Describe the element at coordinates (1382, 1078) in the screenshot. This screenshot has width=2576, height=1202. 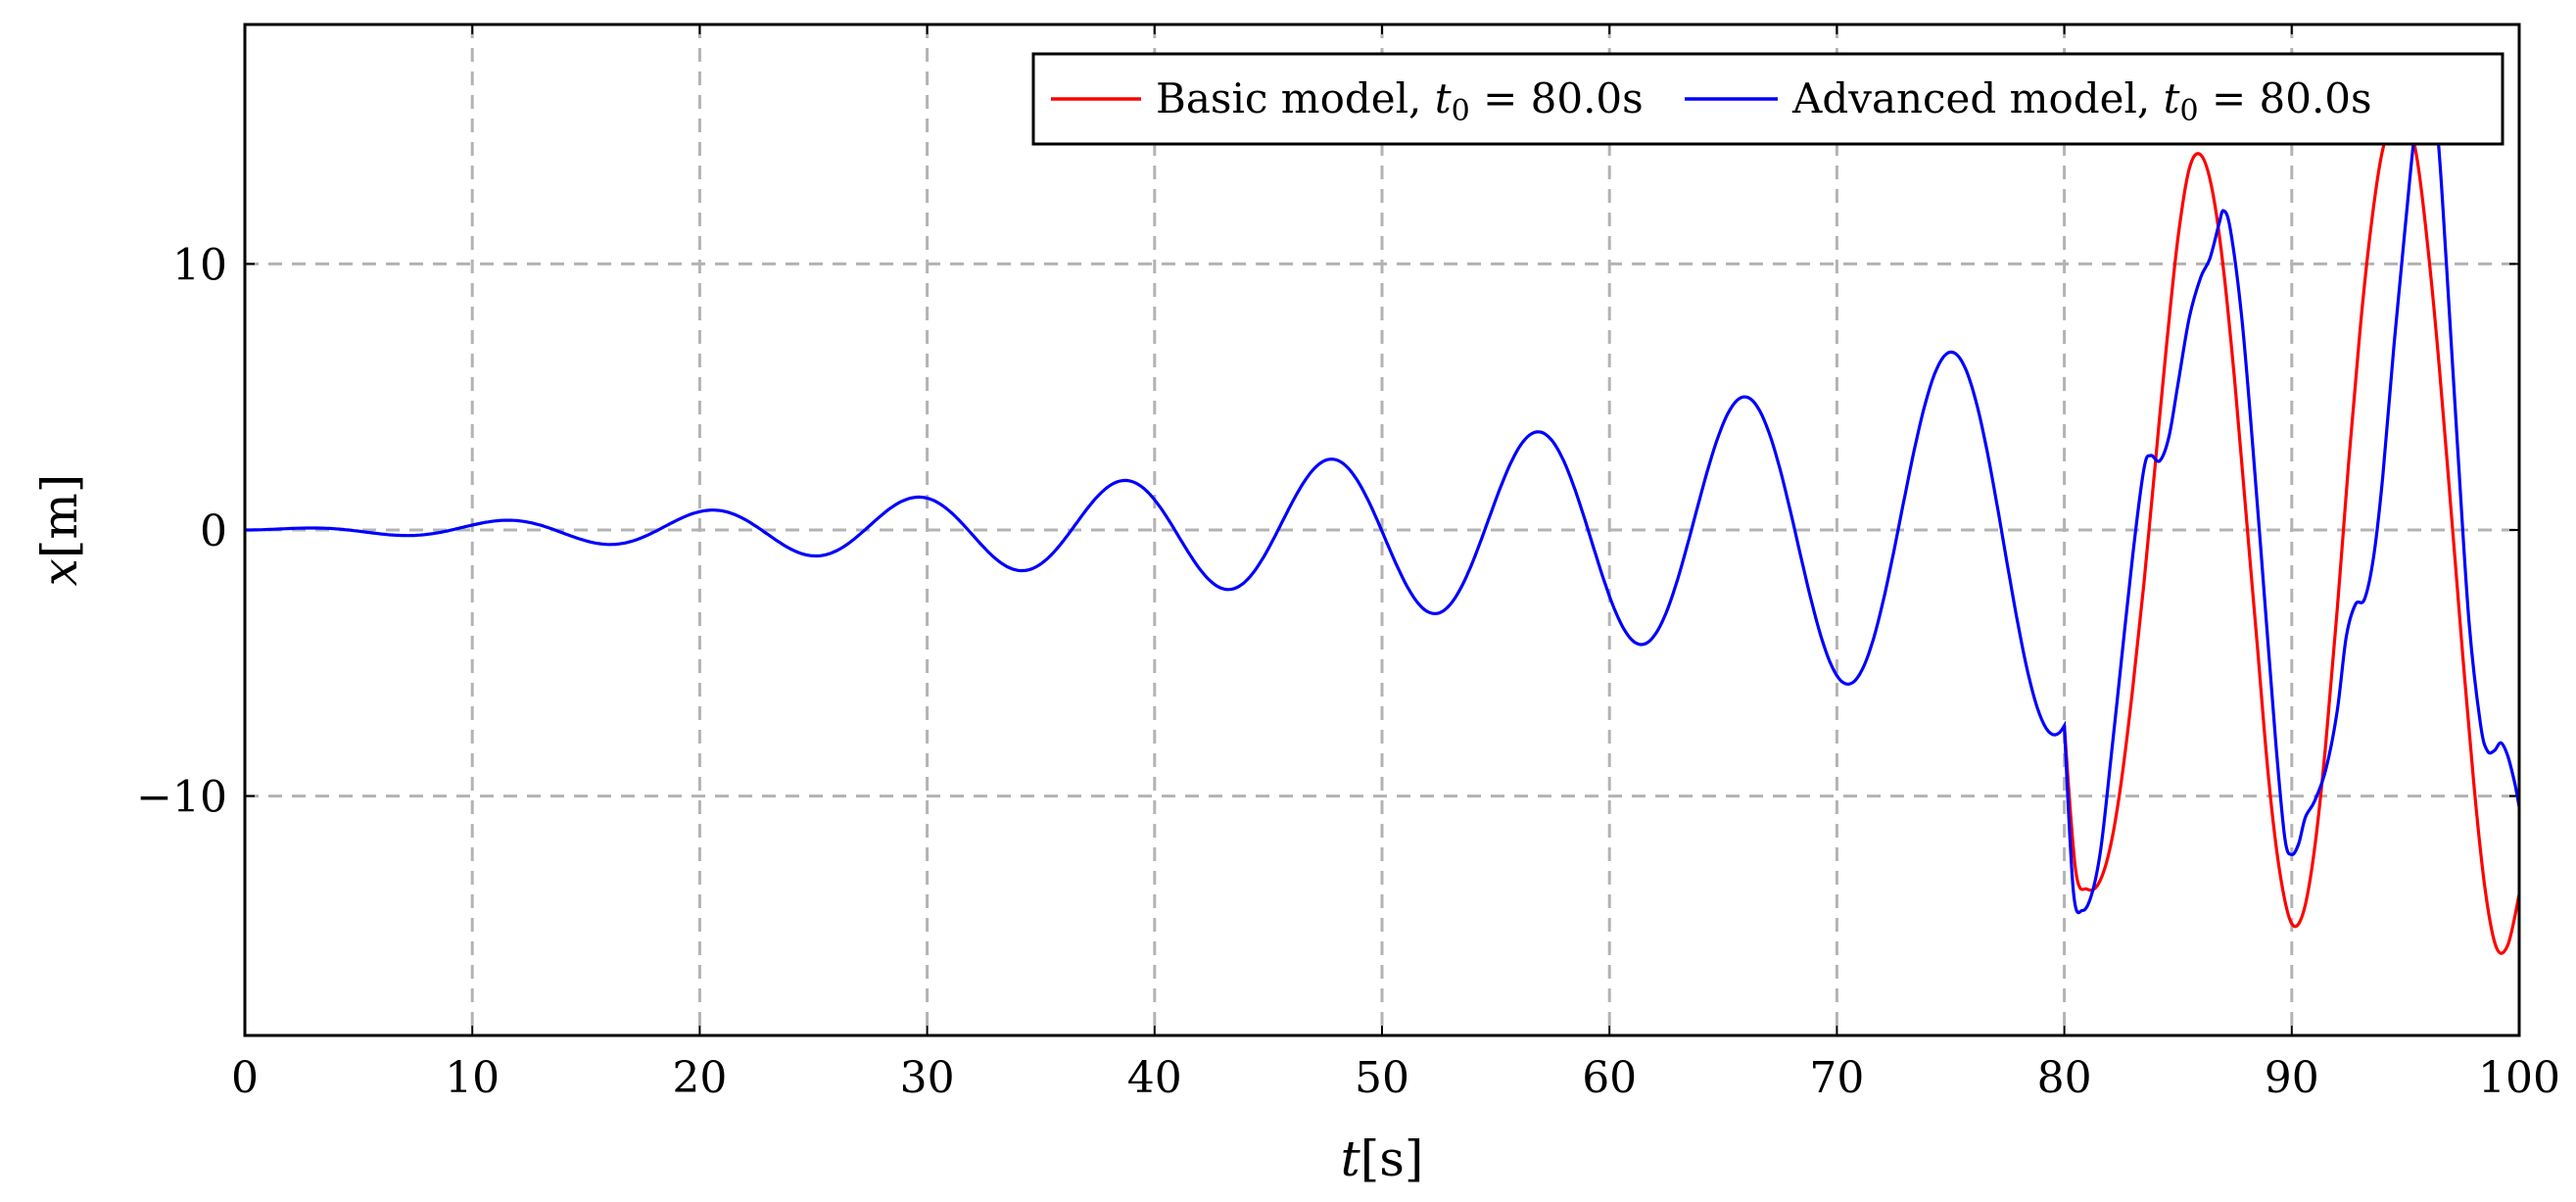
I see `x-tick-label: 50` at that location.